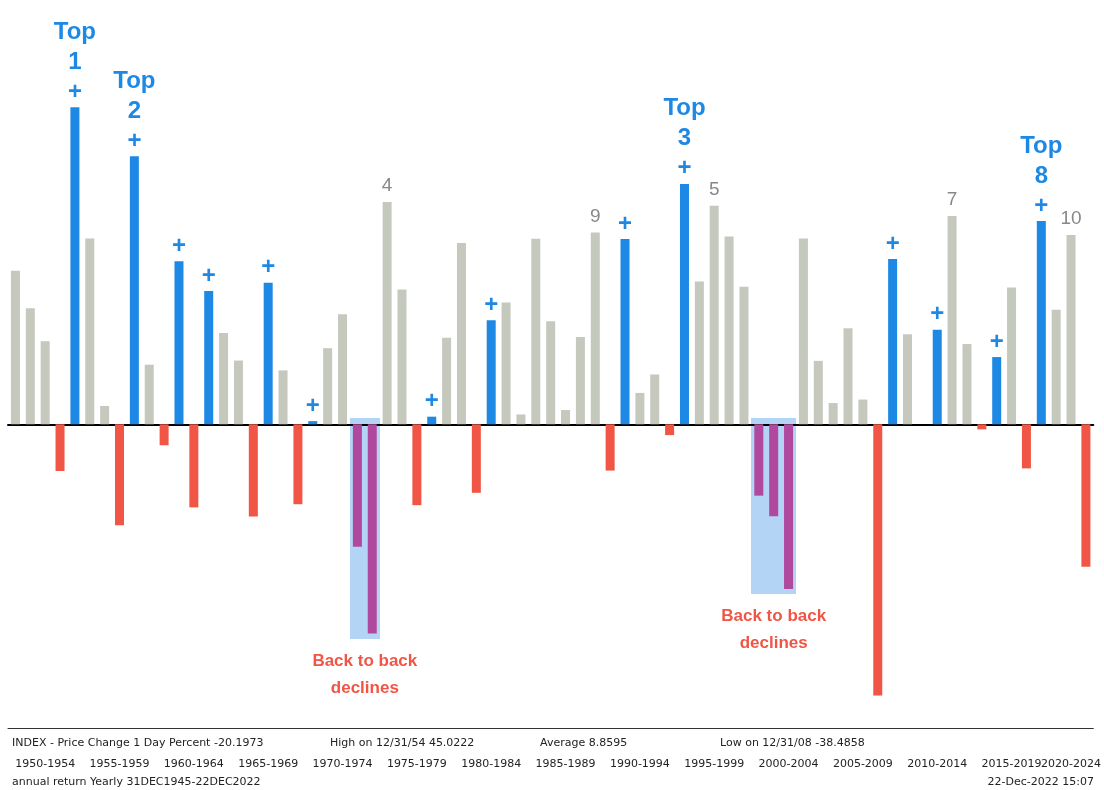 This screenshot has width=1104, height=790. I want to click on x-tick-label: 2020-2024, so click(1071, 763).